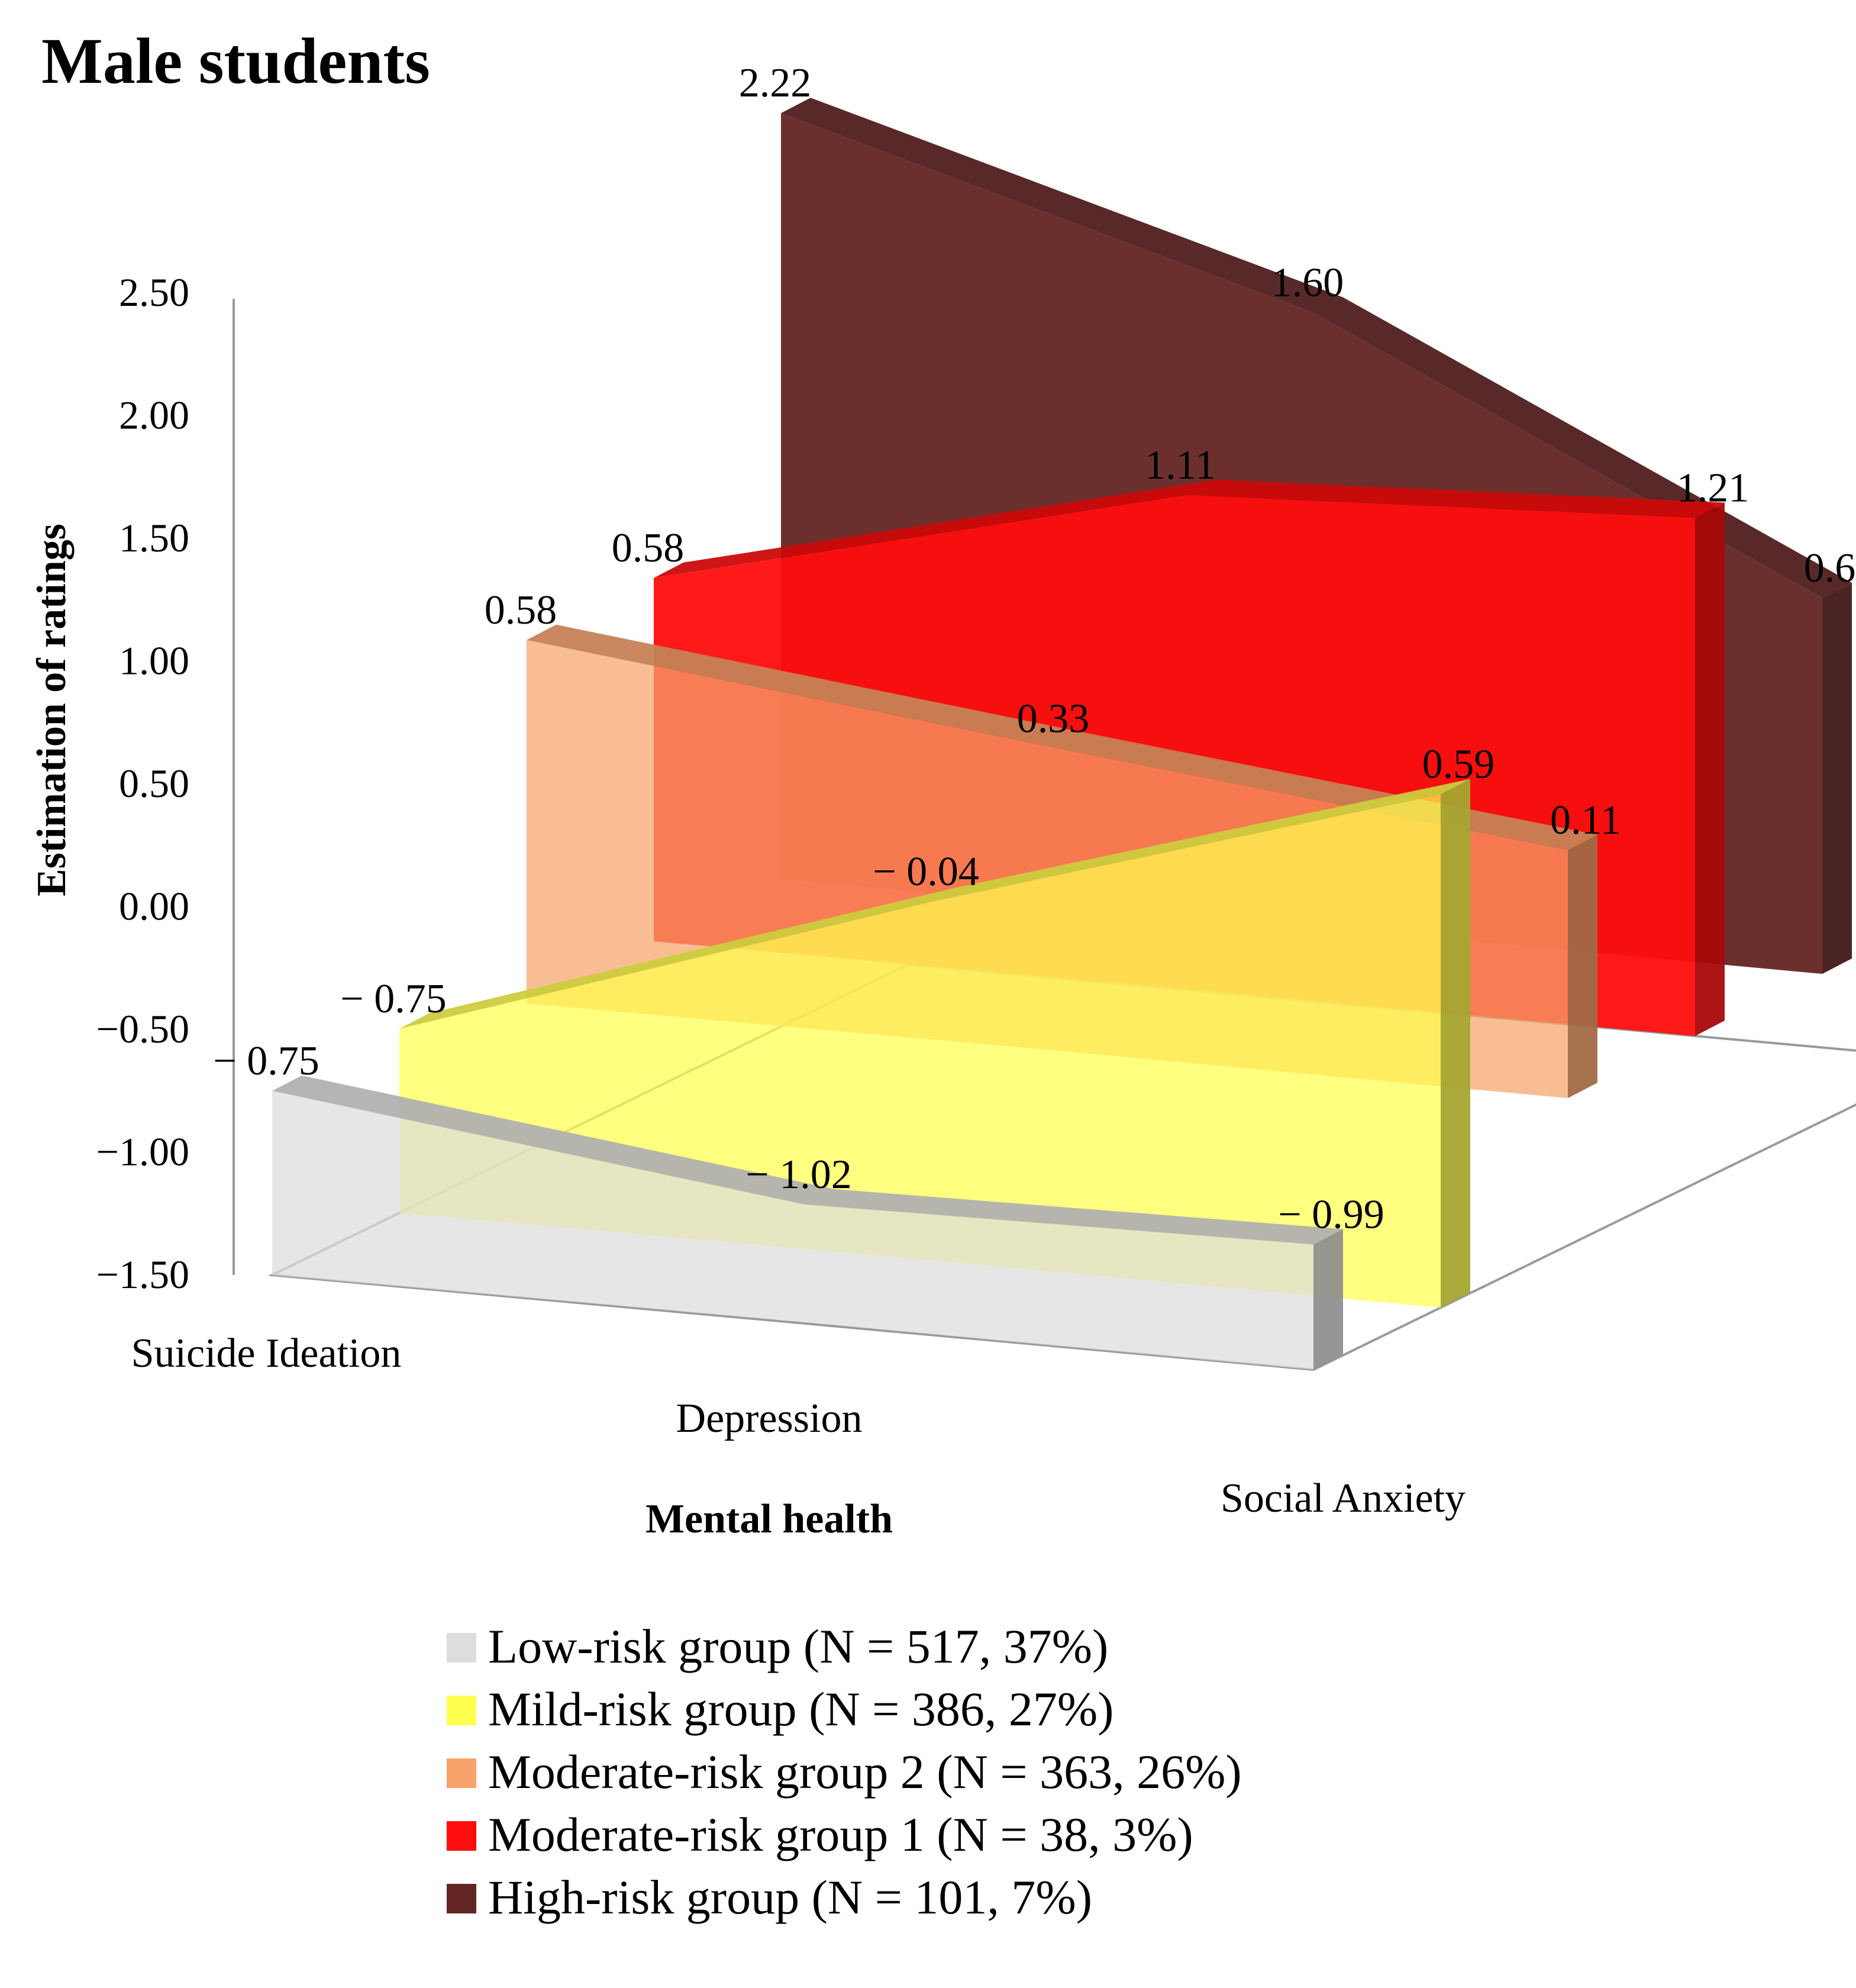  I want to click on y-tick-label: 2.50, so click(154, 292).